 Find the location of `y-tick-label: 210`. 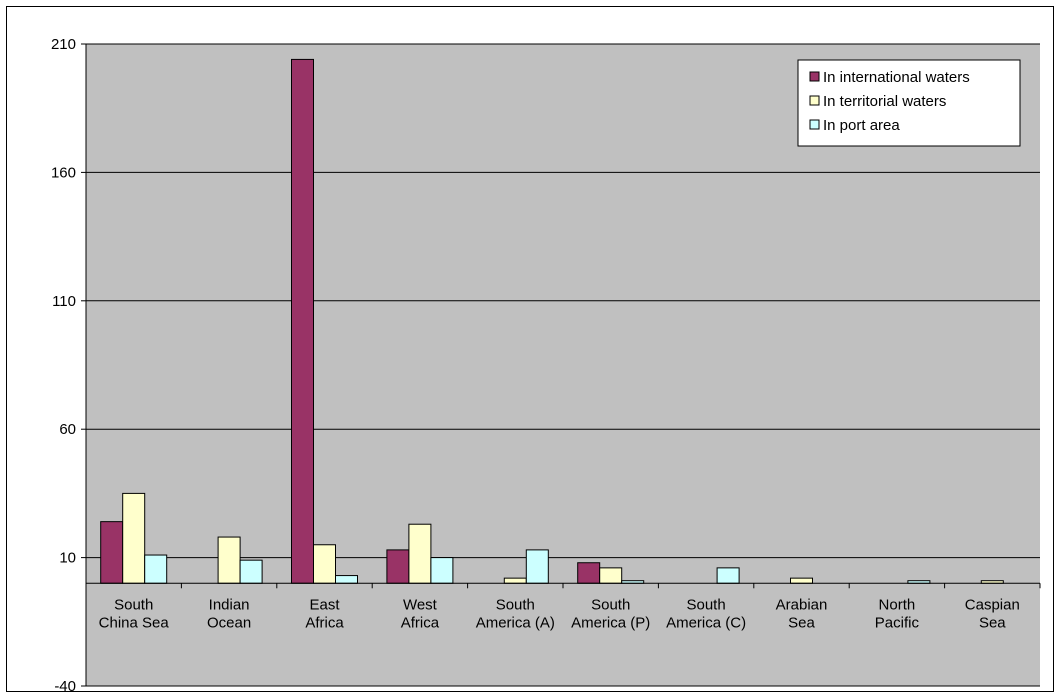

y-tick-label: 210 is located at coordinates (63, 44).